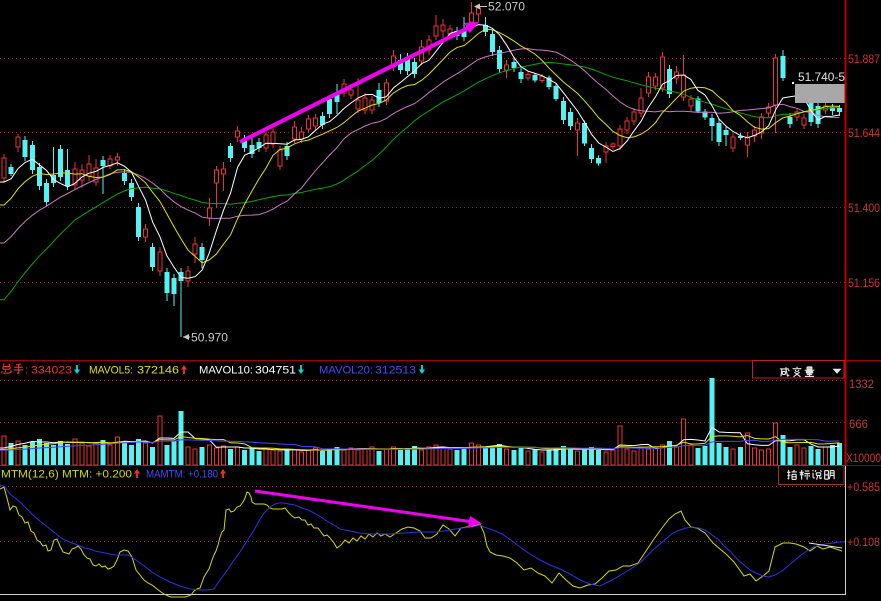 This screenshot has width=881, height=601. I want to click on svg-text: MAVOL5:, so click(111, 371).